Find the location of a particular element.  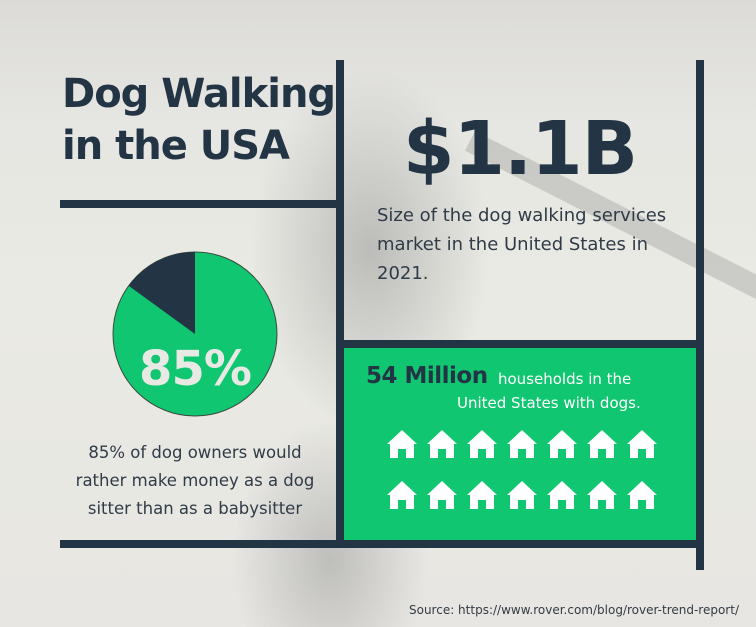

right-vertical-divider is located at coordinates (700, 315).